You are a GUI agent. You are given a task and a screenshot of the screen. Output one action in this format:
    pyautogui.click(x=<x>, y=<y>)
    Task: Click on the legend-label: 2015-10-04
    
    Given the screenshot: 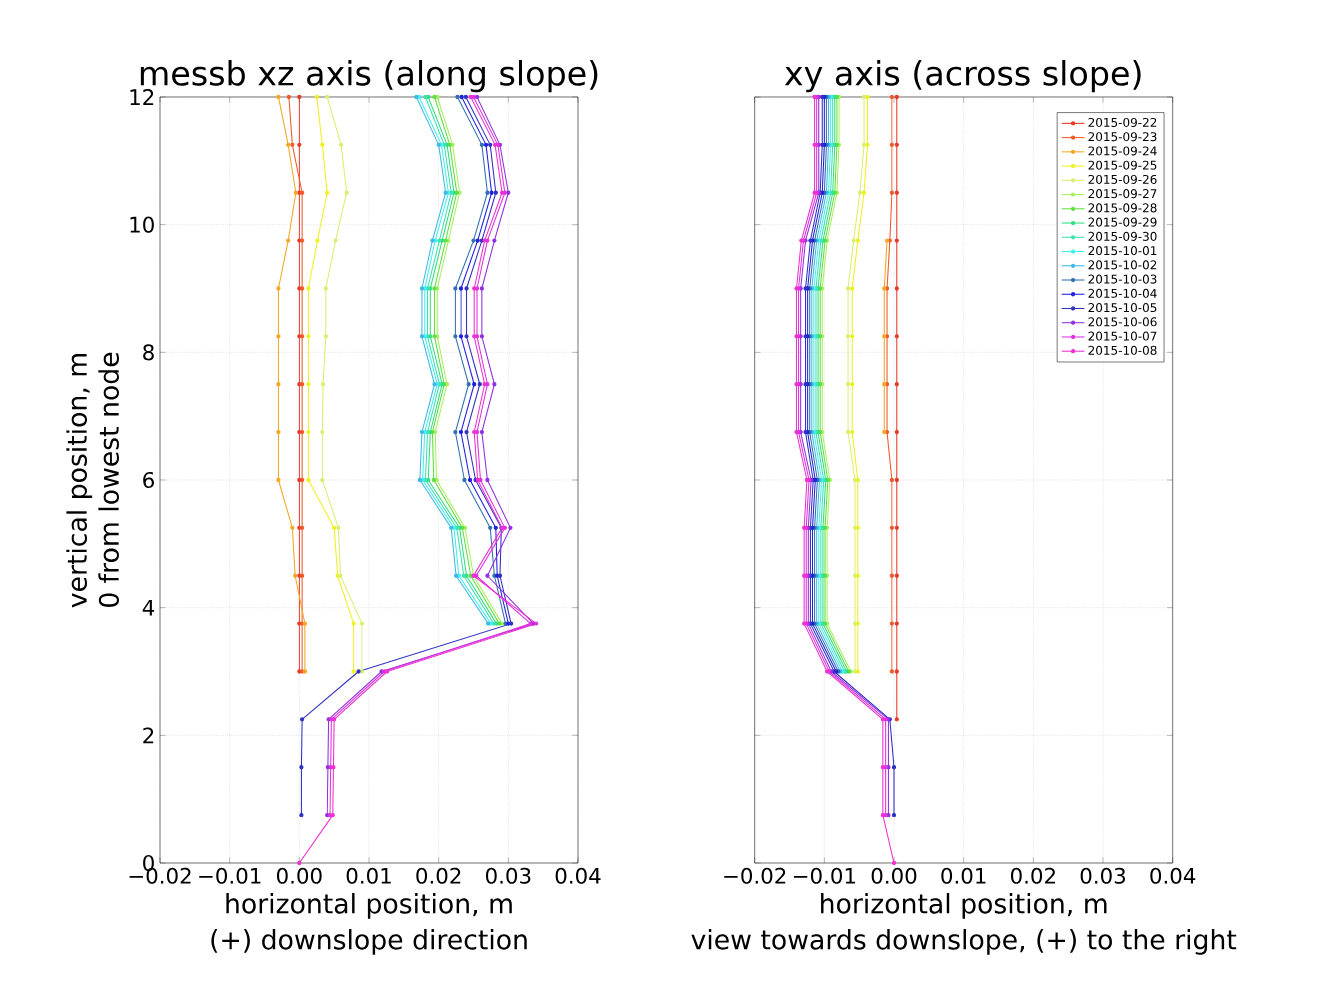 What is the action you would take?
    pyautogui.click(x=1122, y=293)
    